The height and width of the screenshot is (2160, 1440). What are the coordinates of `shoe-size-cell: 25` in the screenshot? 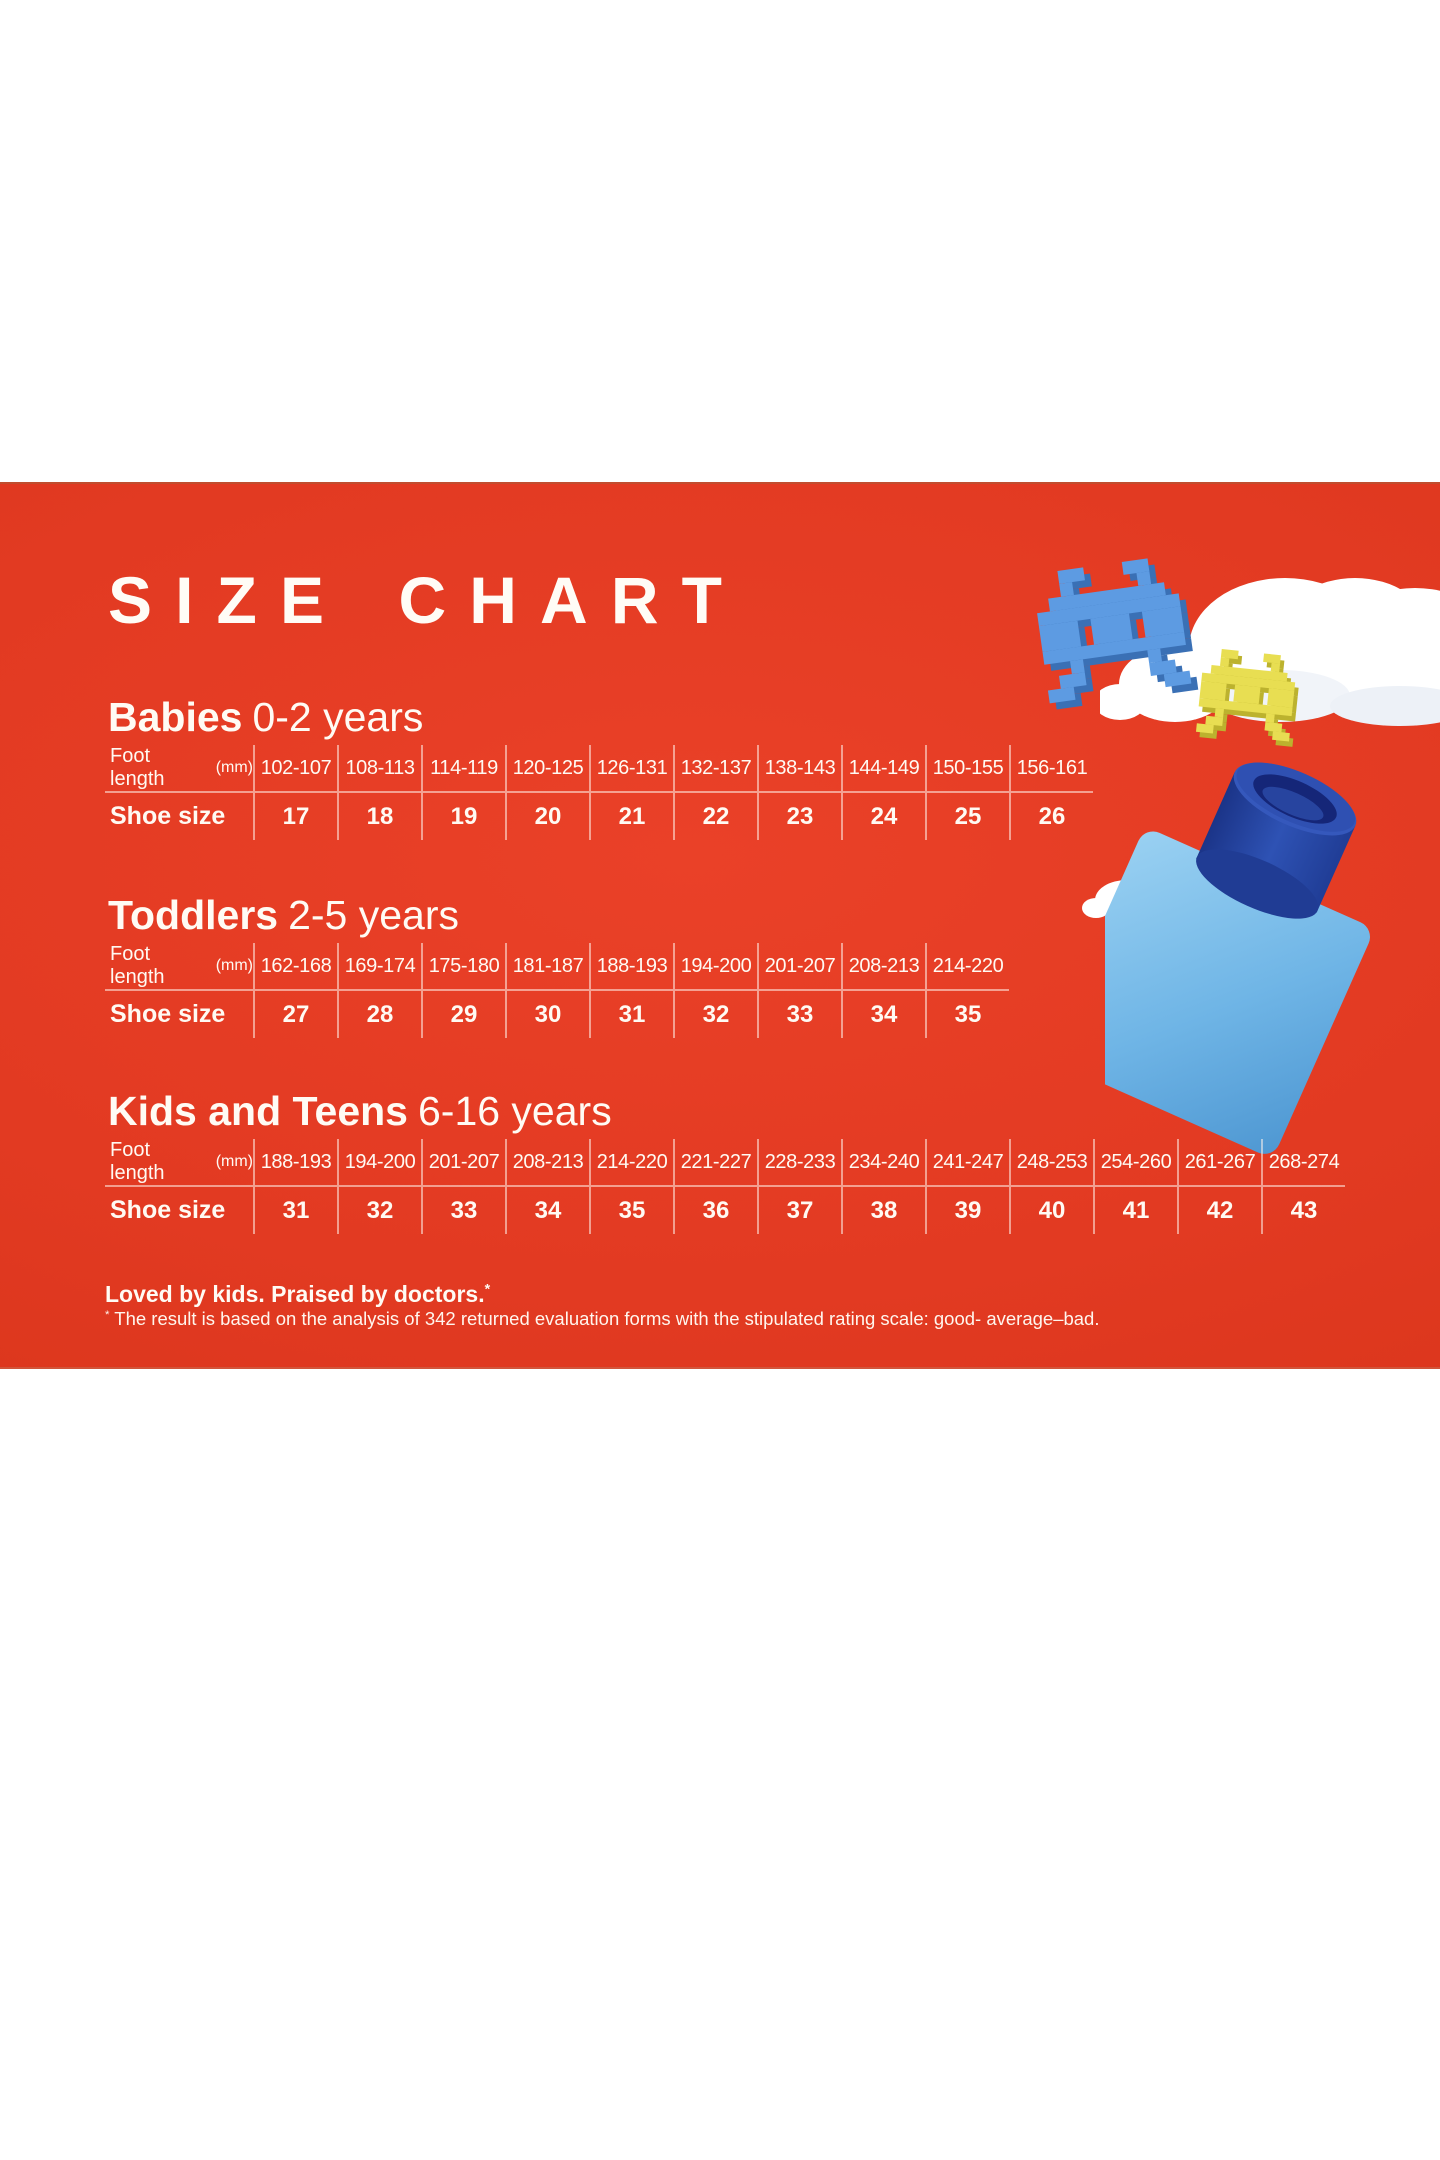 It's located at (967, 816).